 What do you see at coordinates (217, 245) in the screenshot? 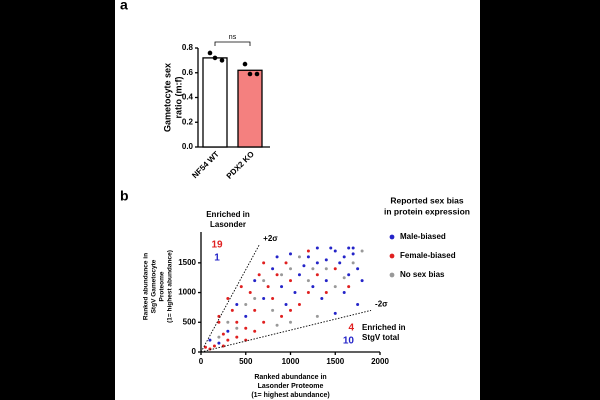
I see `count-label: 19` at bounding box center [217, 245].